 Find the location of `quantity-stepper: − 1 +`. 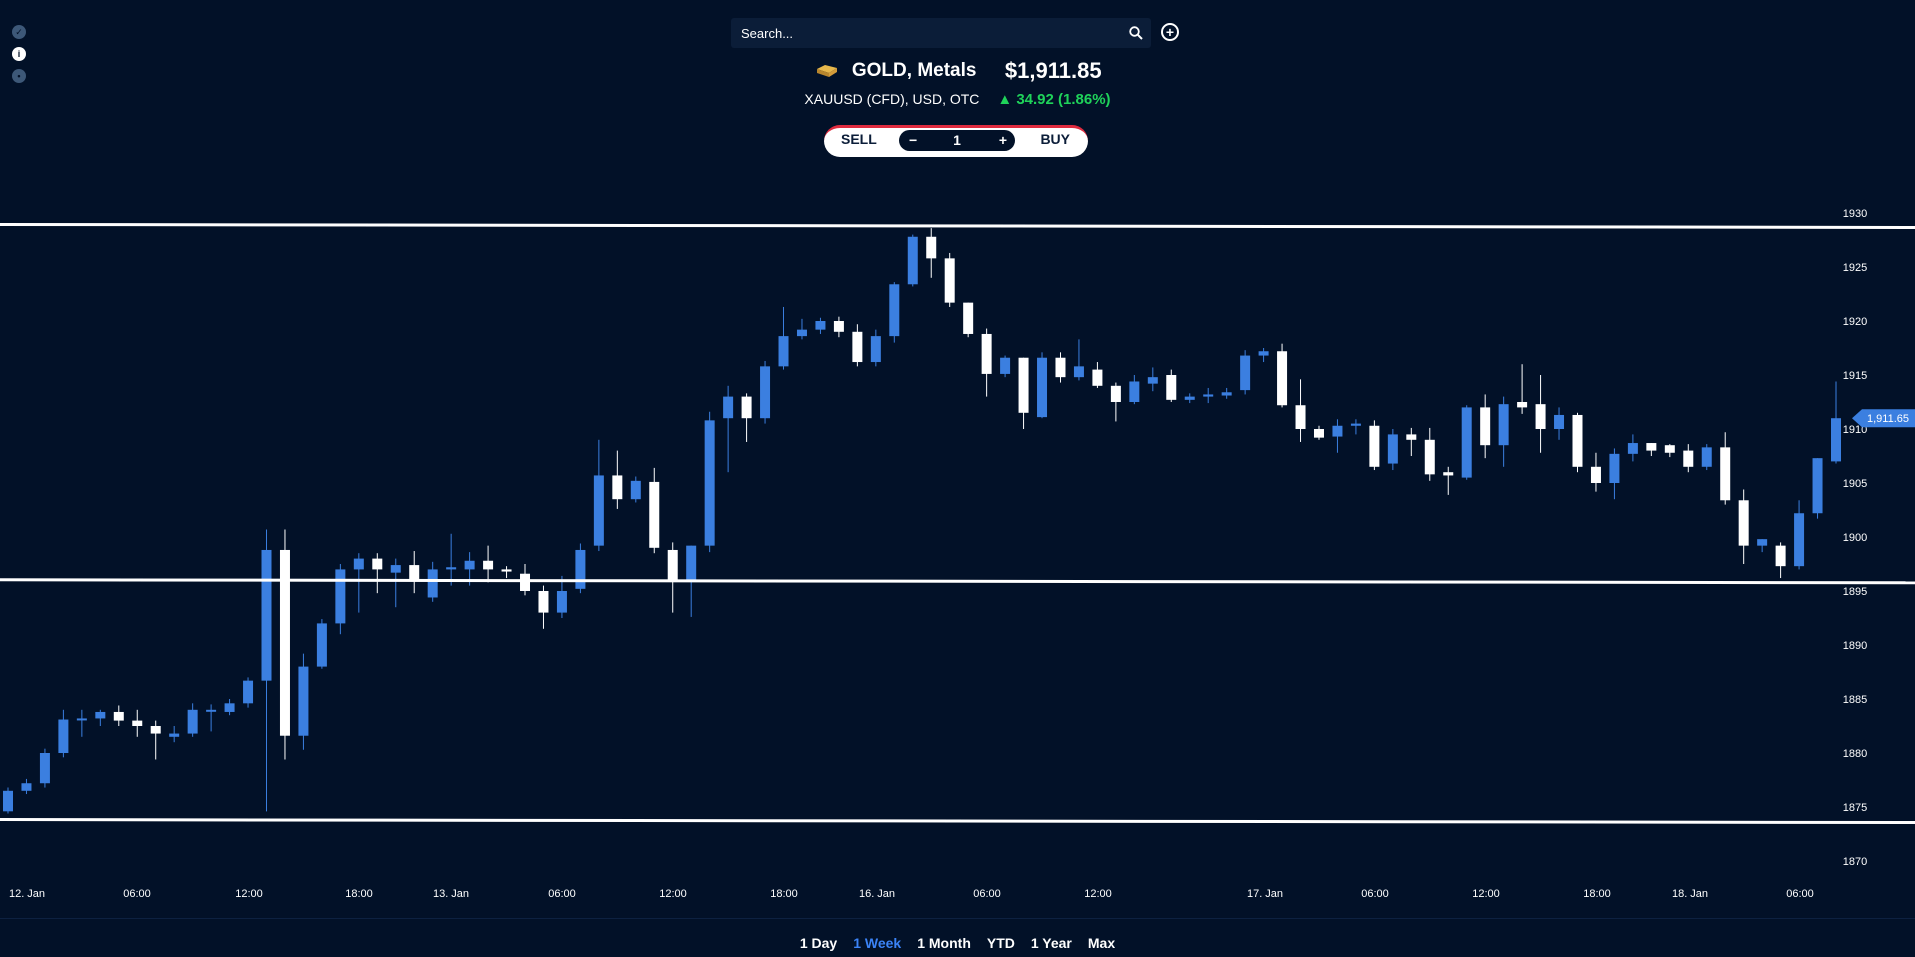

quantity-stepper: − 1 + is located at coordinates (957, 140).